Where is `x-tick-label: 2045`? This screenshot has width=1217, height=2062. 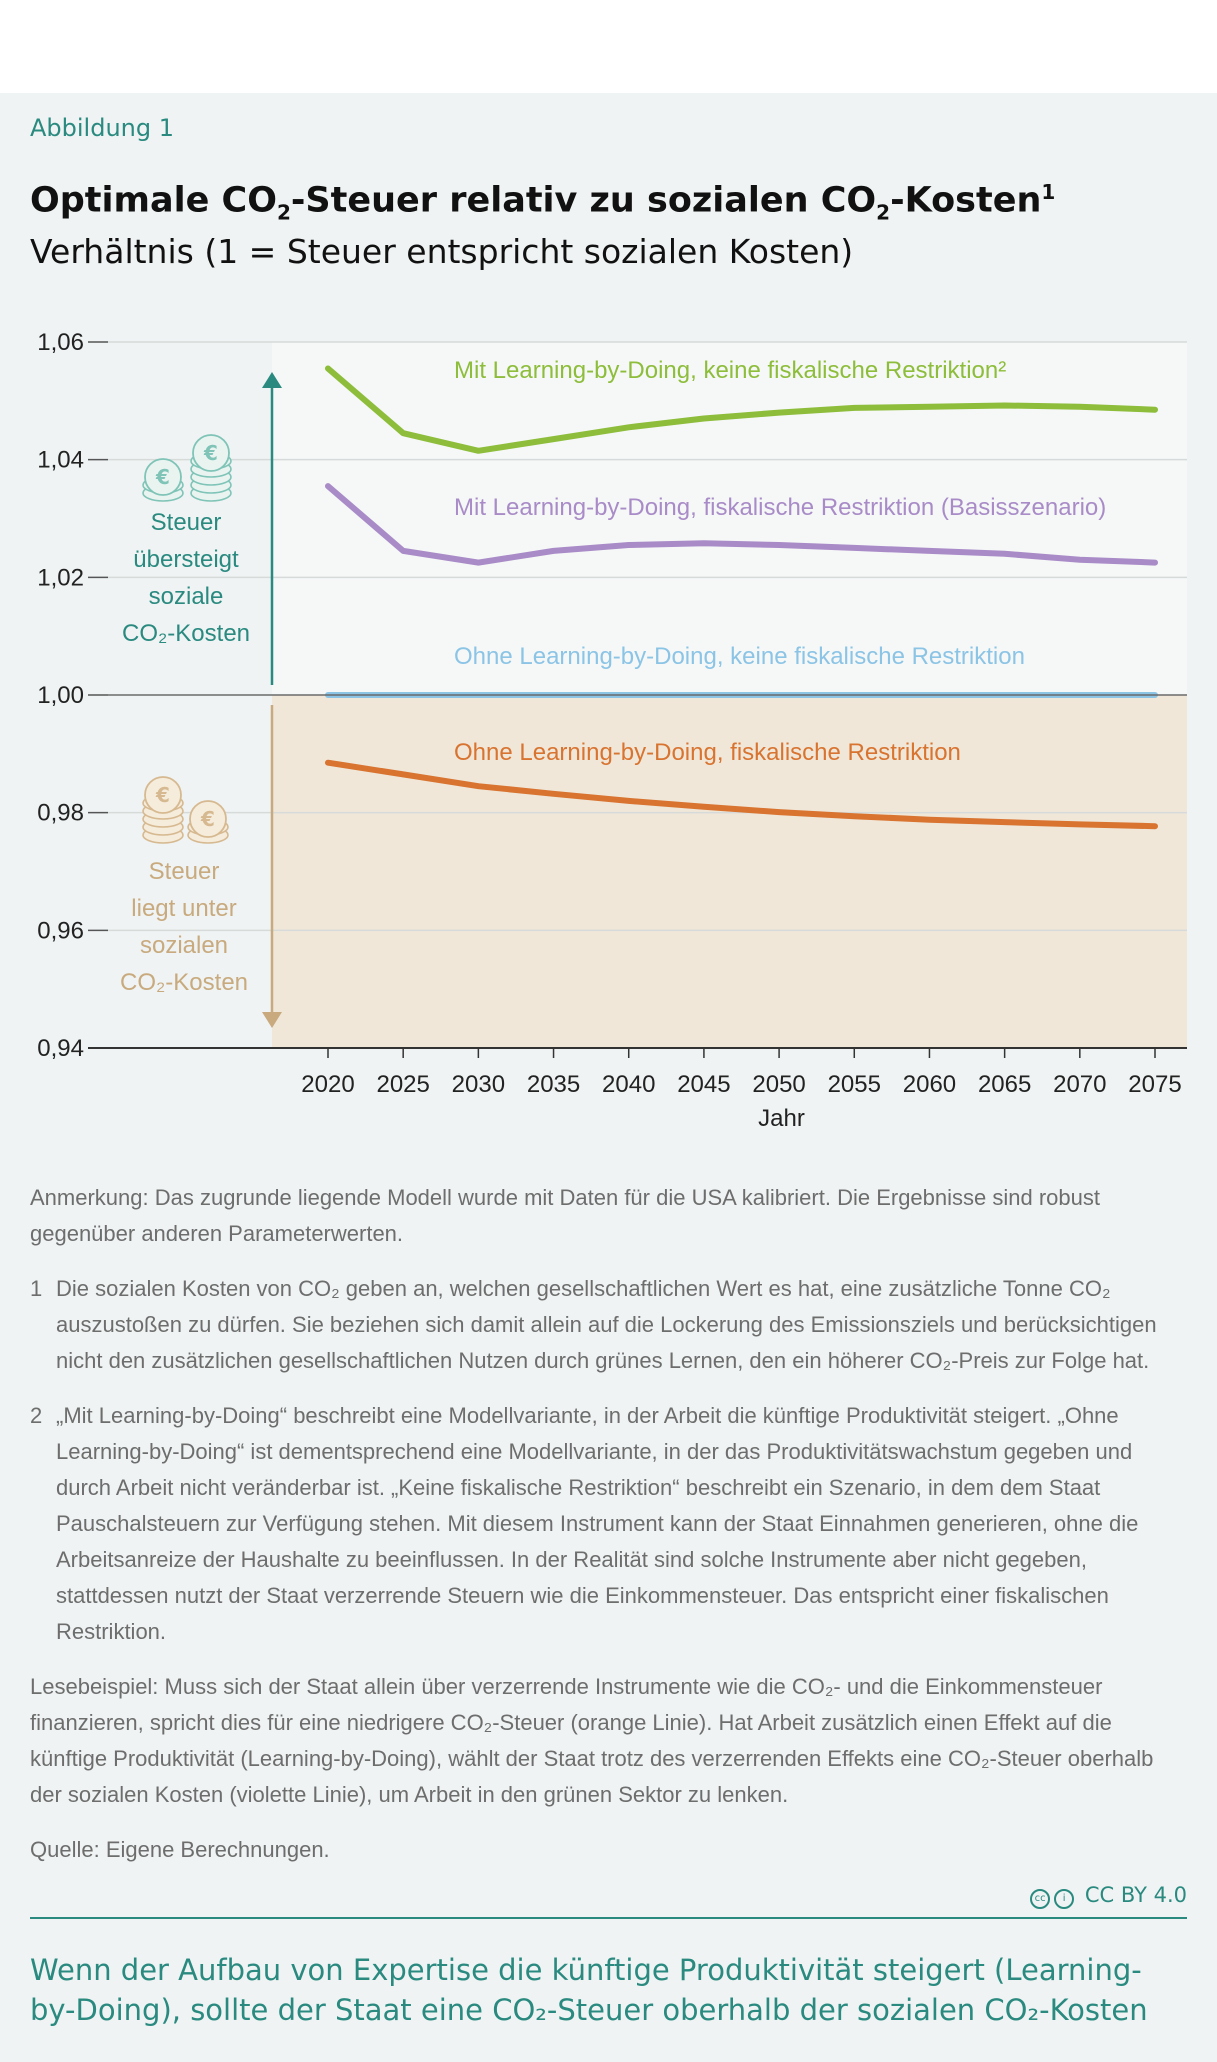 x-tick-label: 2045 is located at coordinates (703, 1084).